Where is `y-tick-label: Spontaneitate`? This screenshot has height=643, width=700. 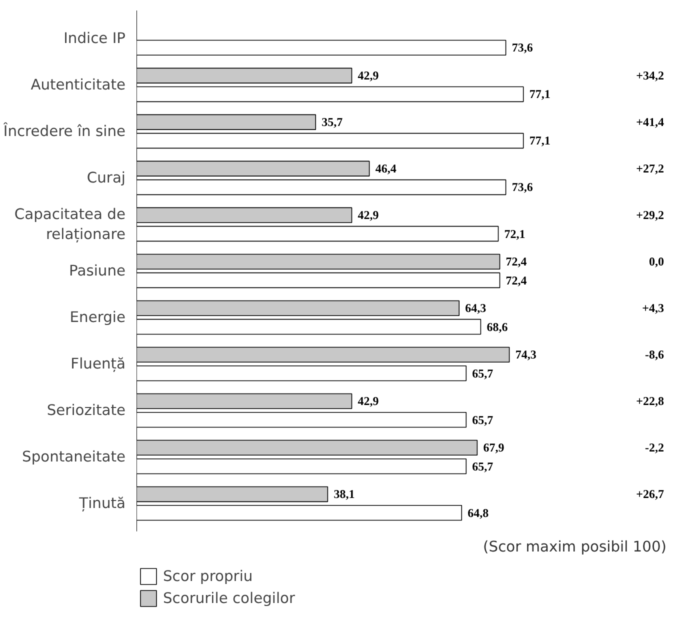
y-tick-label: Spontaneitate is located at coordinates (74, 457).